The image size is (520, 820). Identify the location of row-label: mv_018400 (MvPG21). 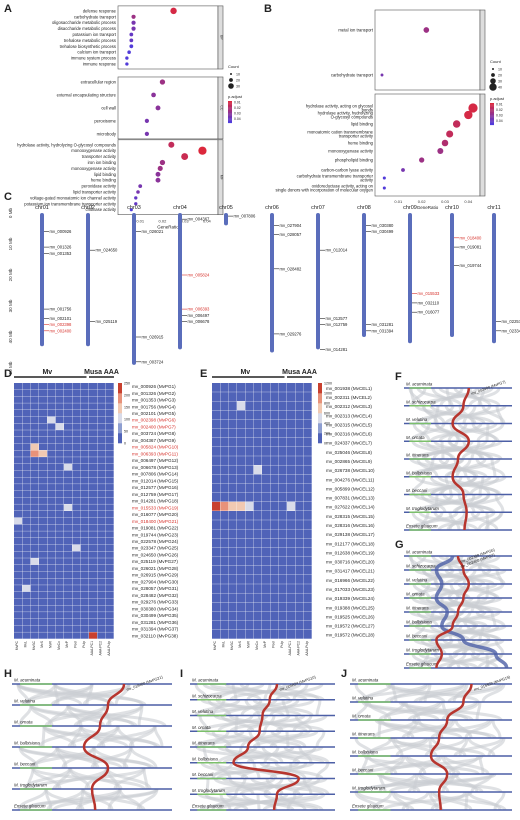
(155, 521).